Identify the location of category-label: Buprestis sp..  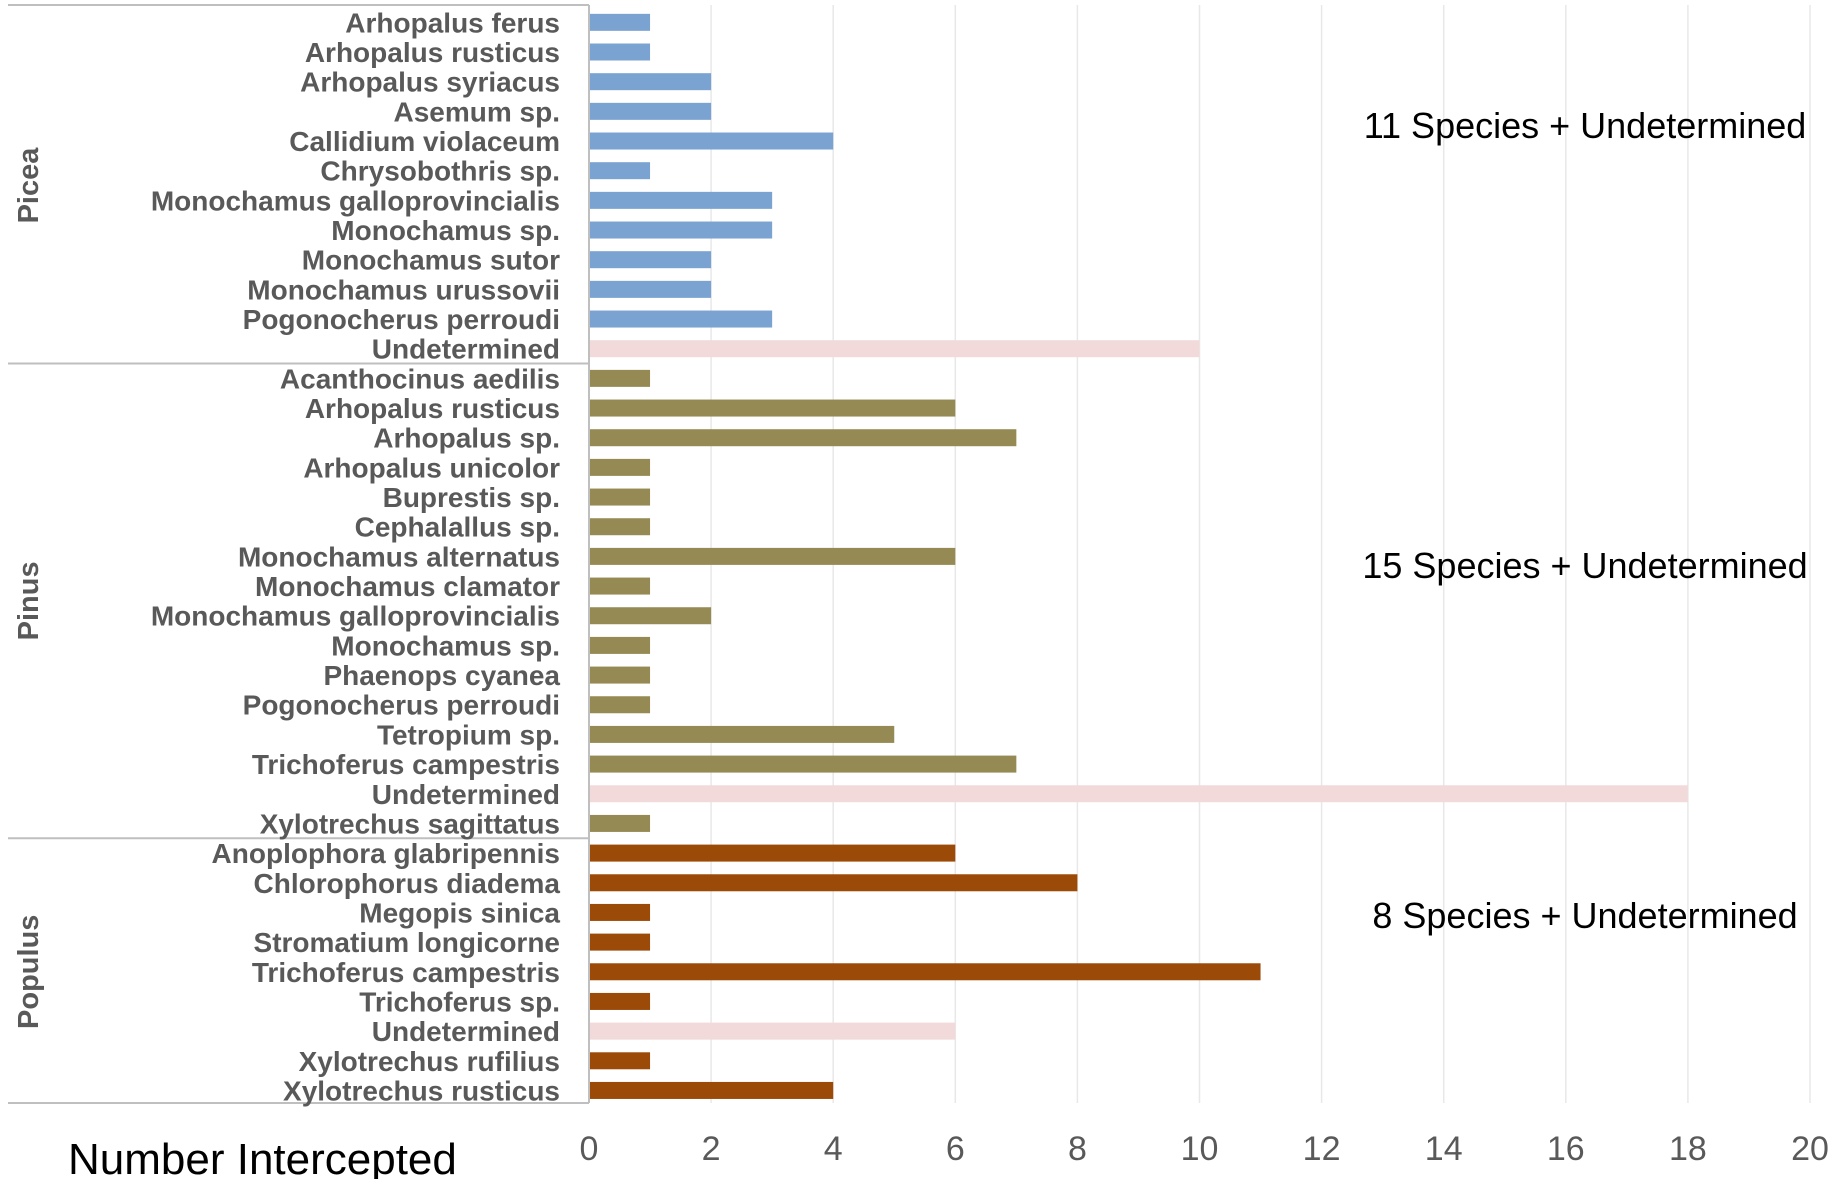
(471, 497).